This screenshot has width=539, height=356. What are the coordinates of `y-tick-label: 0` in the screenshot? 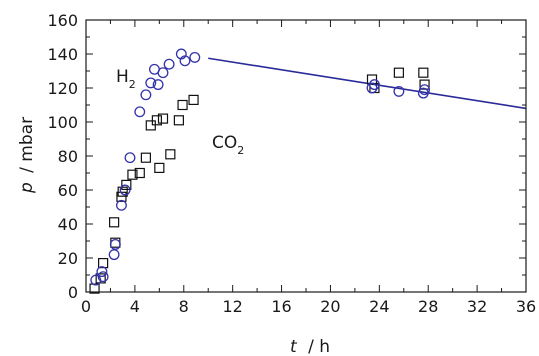 It's located at (73, 292).